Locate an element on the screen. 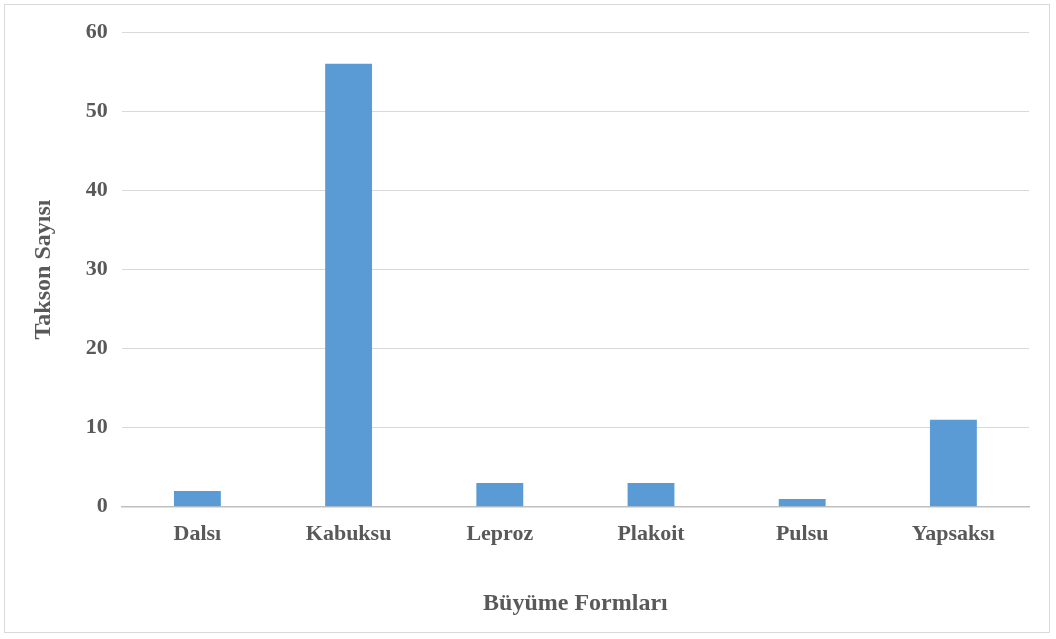 The image size is (1056, 639). y-tick-label: 50 is located at coordinates (96, 109).